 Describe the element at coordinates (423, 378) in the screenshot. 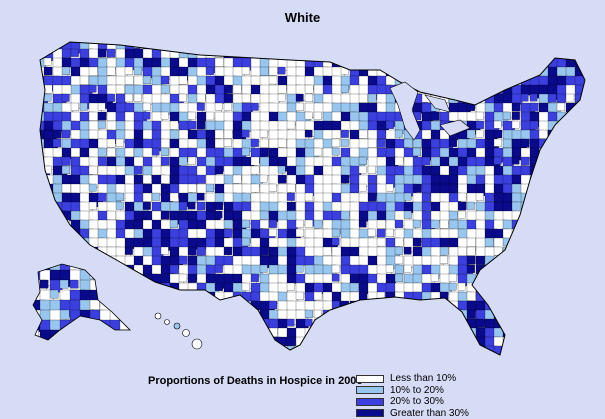

I see `legend-label: Less than 10%` at that location.